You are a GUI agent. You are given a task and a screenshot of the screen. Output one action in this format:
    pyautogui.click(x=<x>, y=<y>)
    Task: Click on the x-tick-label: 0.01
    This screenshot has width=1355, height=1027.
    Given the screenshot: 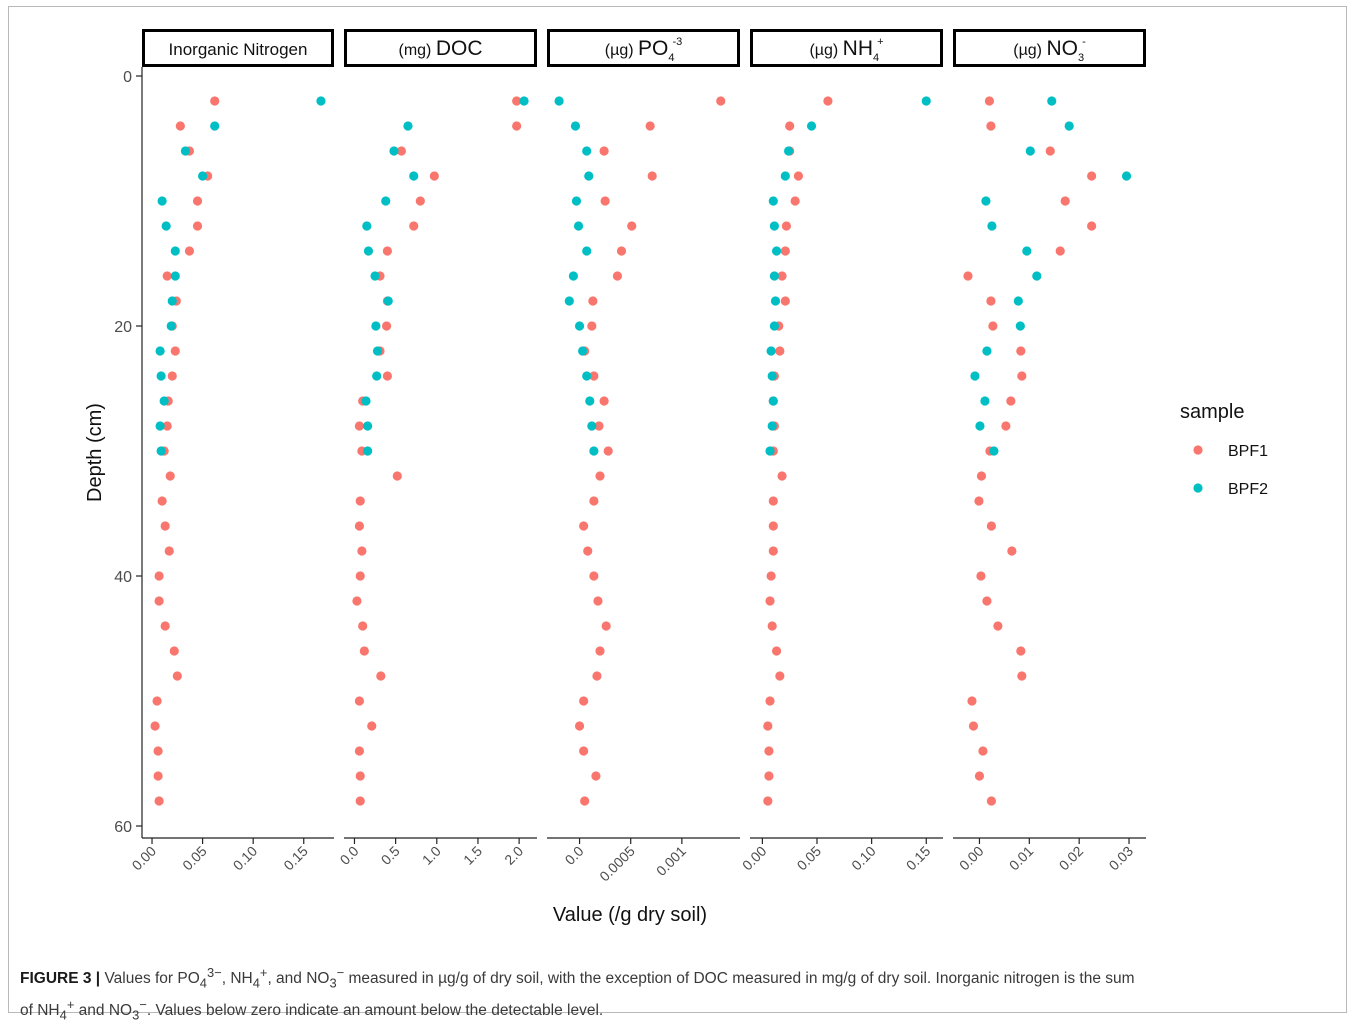 What is the action you would take?
    pyautogui.click(x=1021, y=858)
    